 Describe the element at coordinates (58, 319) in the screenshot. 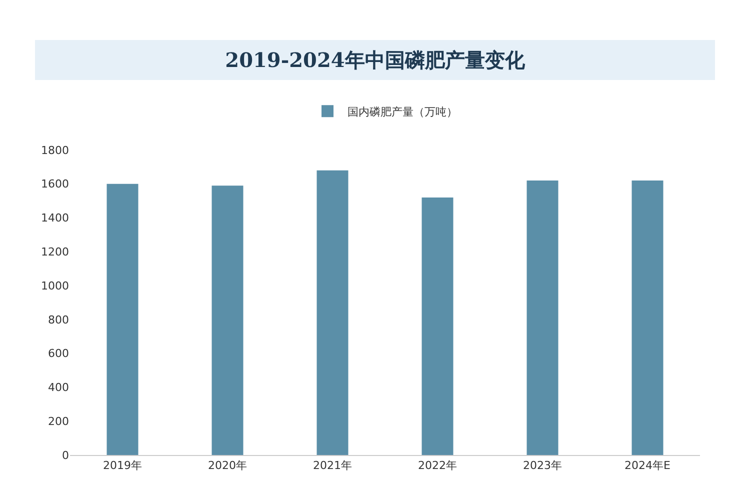

I see `y-tick-label: 800` at that location.